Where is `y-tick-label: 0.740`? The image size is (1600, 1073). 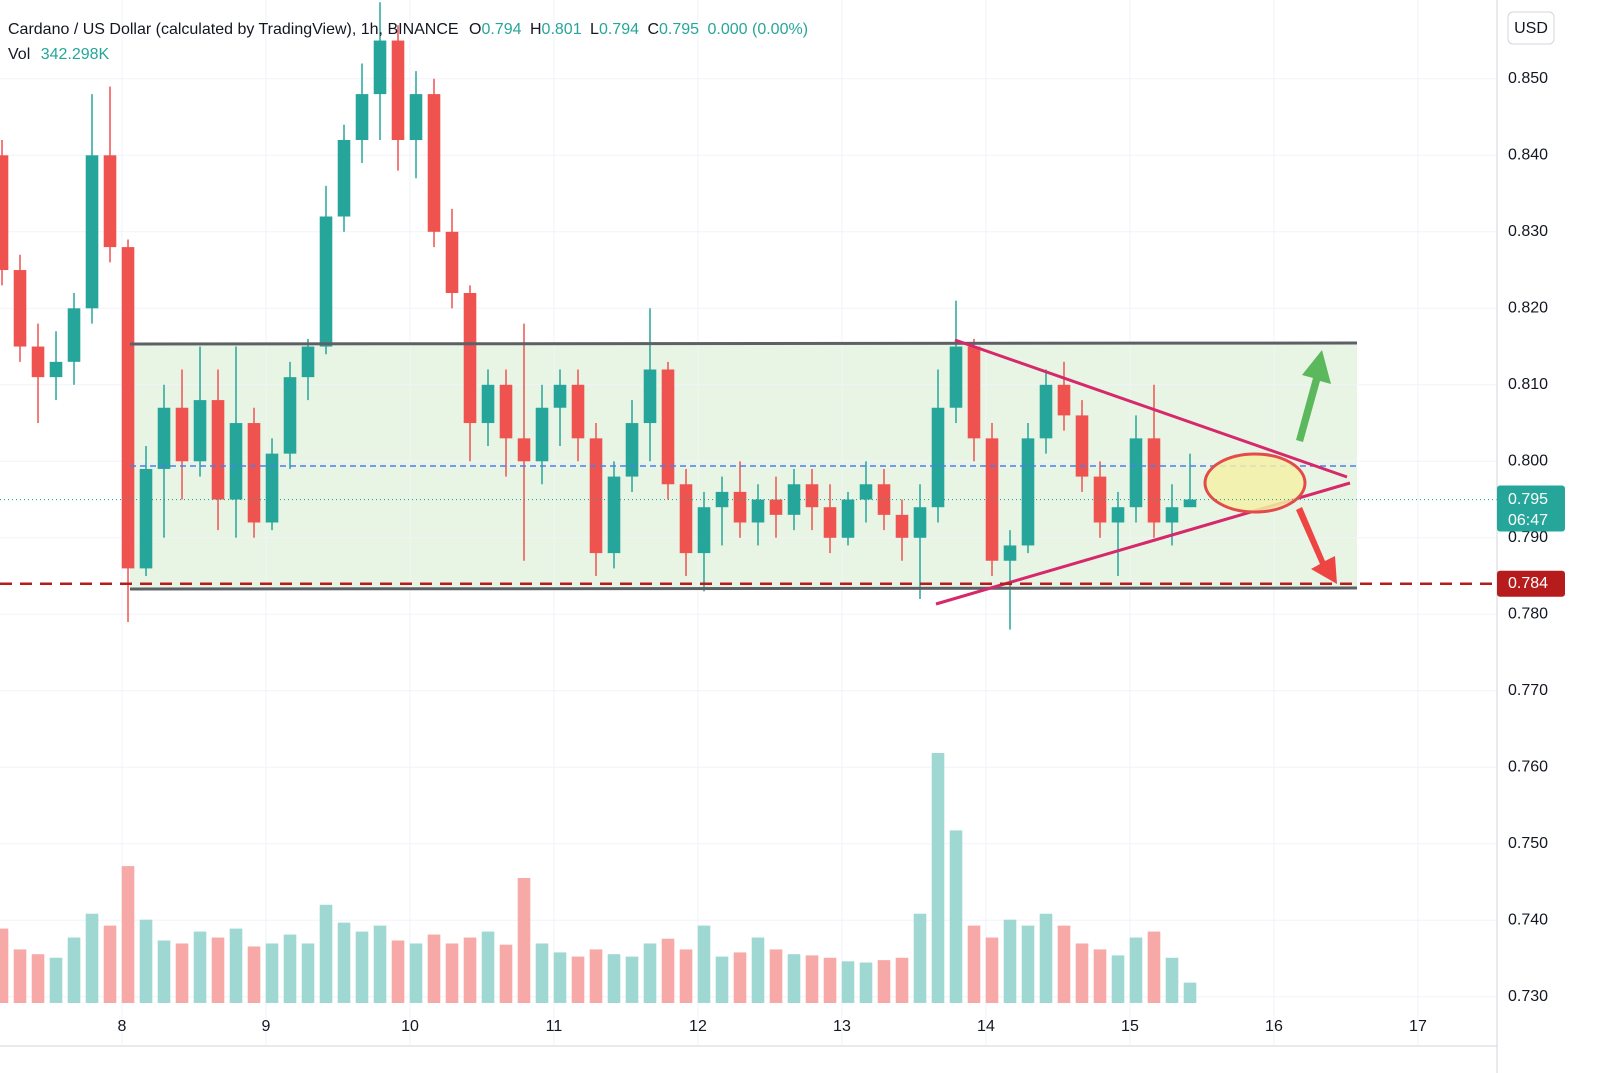
y-tick-label: 0.740 is located at coordinates (1528, 920).